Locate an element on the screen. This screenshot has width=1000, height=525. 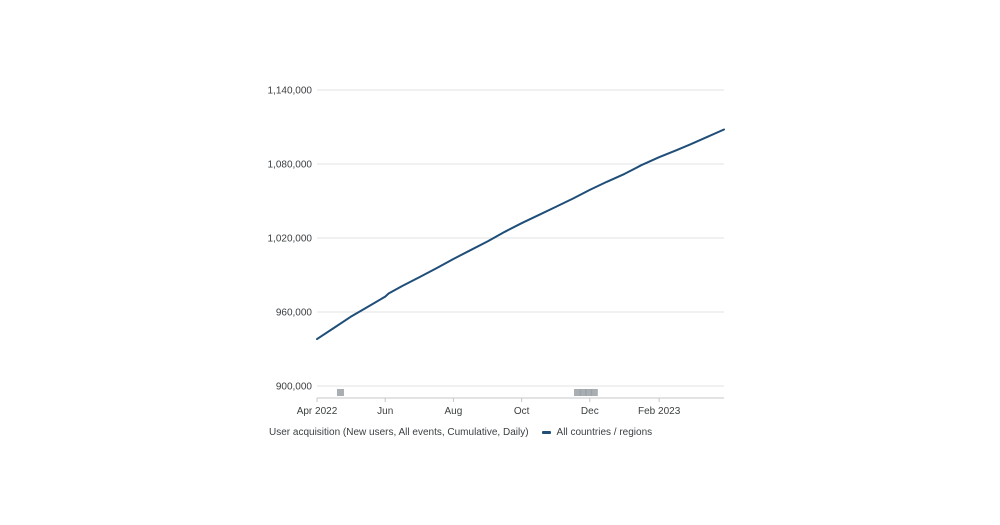
x-axis: Apr 2022 Jun Aug Oct Dec Feb 2023 is located at coordinates (510, 407).